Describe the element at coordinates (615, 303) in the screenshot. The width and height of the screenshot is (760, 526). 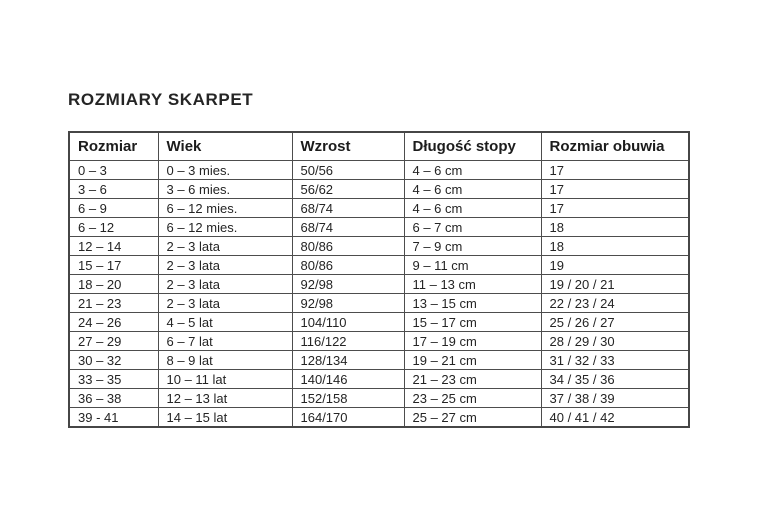
I see `table-cell: 22 / 23 / 24` at that location.